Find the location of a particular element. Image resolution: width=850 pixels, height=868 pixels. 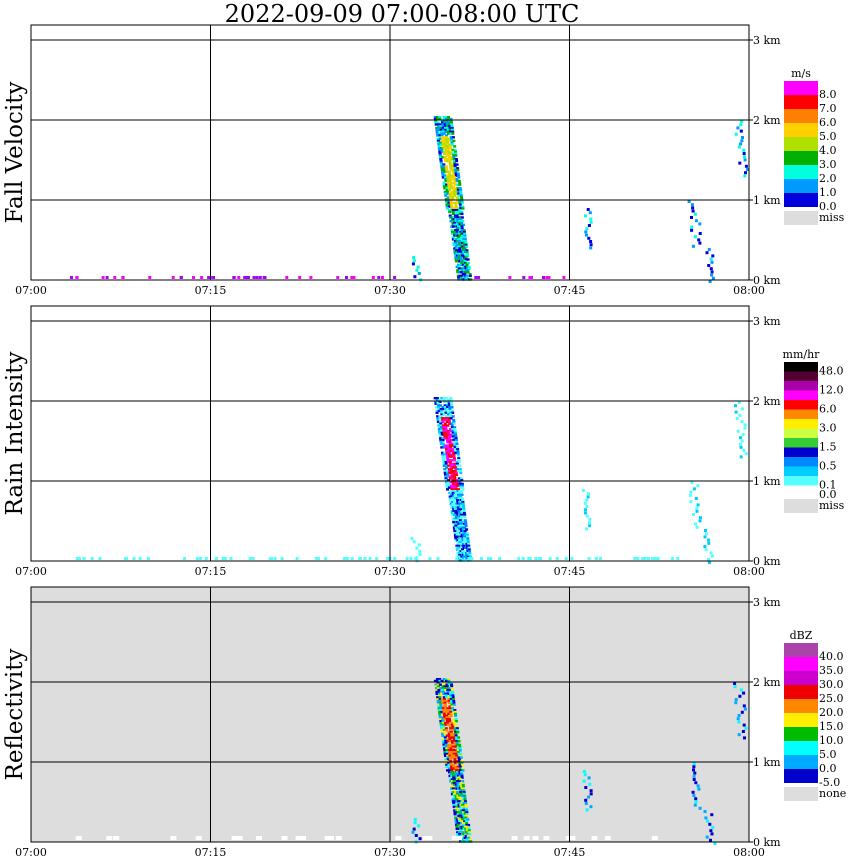

legend-unit: mm/hr is located at coordinates (802, 354).